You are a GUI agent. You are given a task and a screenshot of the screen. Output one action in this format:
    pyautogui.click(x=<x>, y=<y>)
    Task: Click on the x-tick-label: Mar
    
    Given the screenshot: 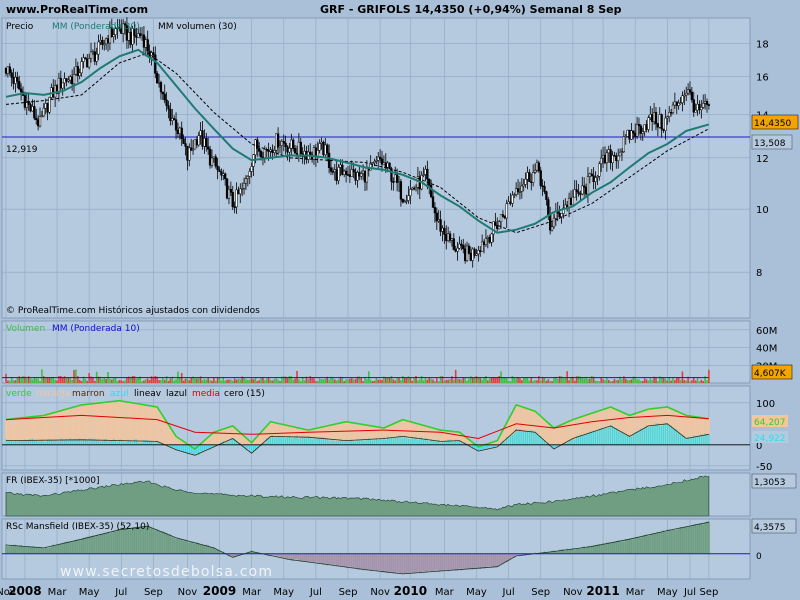 What is the action you would take?
    pyautogui.click(x=445, y=592)
    